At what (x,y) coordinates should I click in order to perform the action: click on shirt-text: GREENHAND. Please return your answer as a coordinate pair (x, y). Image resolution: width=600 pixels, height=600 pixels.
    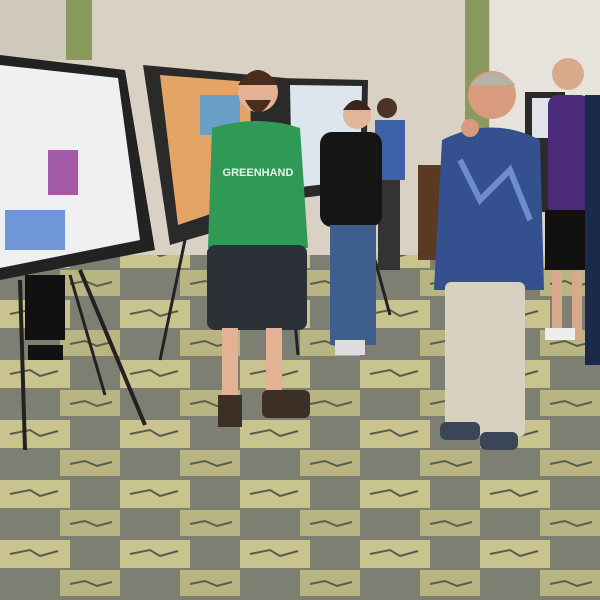
    Looking at the image, I should click on (258, 173).